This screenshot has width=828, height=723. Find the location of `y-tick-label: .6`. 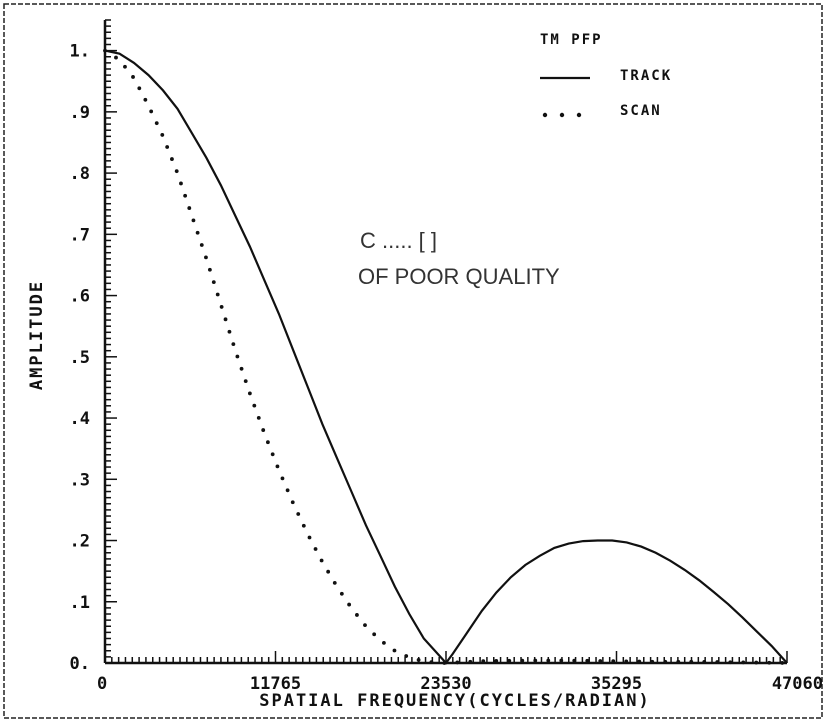

y-tick-label: .6 is located at coordinates (80, 297).